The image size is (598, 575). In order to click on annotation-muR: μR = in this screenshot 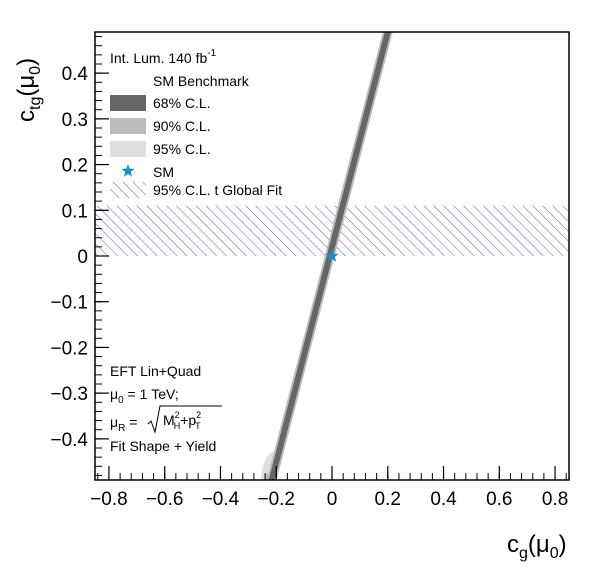, I will do `click(123, 424)`.